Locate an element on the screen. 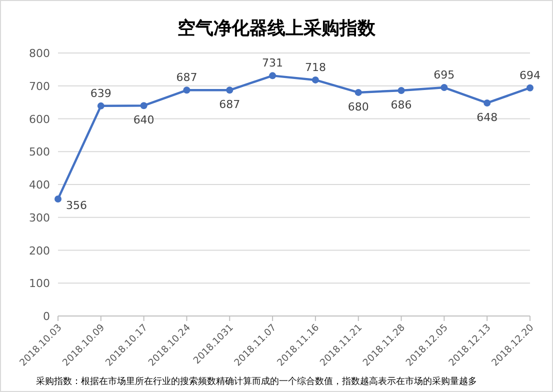  y-tick-label: 200 is located at coordinates (39, 251).